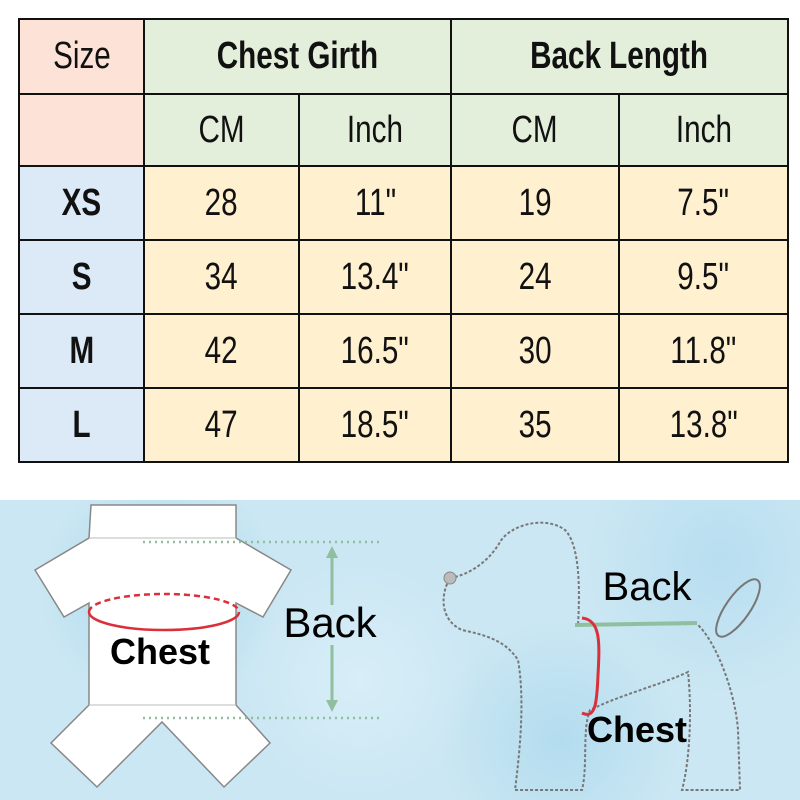 This screenshot has height=800, width=800. What do you see at coordinates (81, 277) in the screenshot?
I see `size-cell: S` at bounding box center [81, 277].